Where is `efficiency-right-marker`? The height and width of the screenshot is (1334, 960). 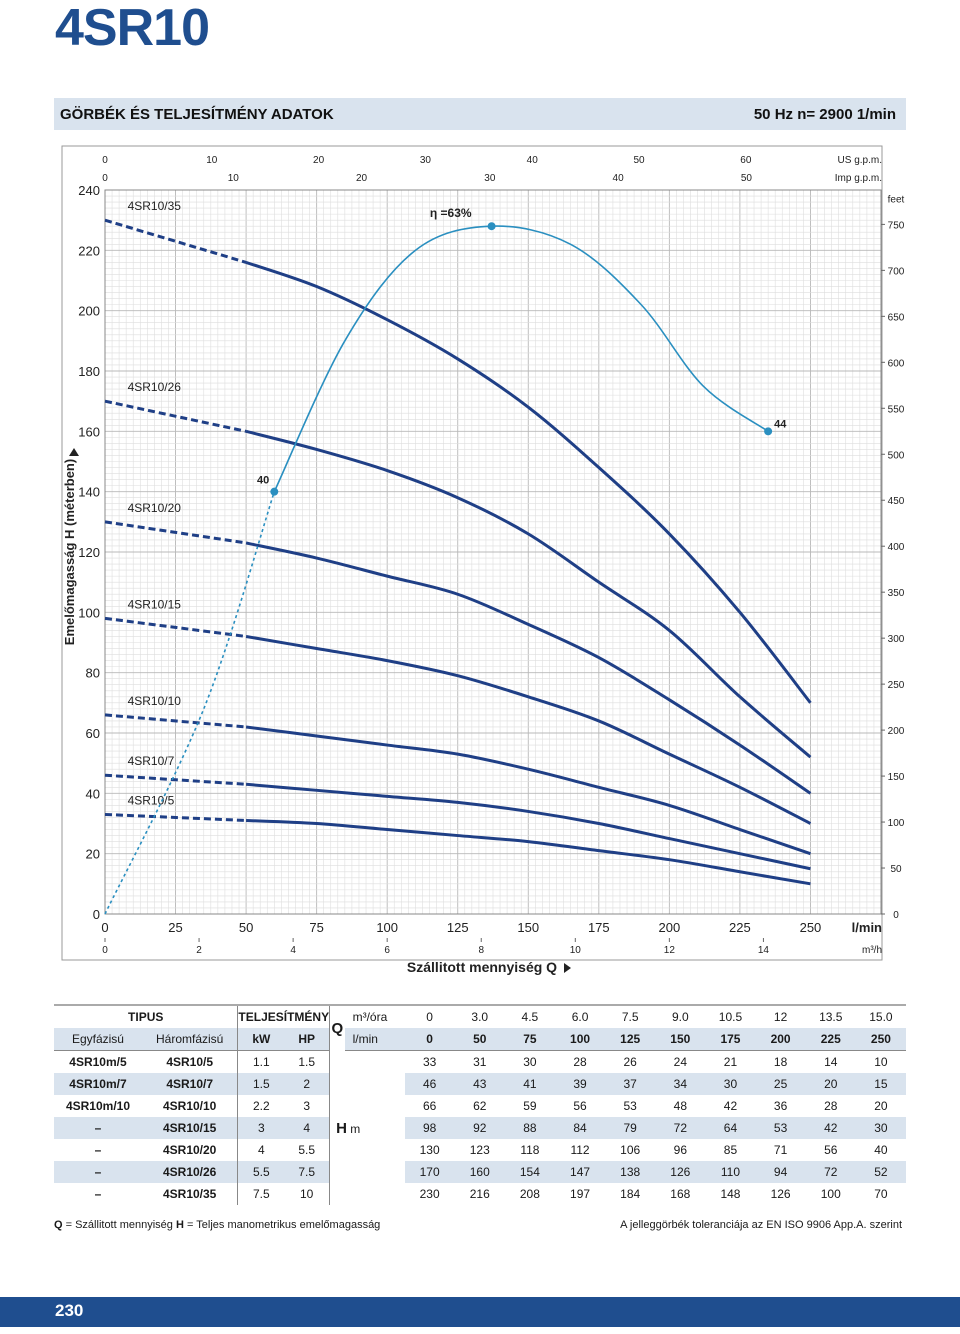
efficiency-right-marker is located at coordinates (768, 431).